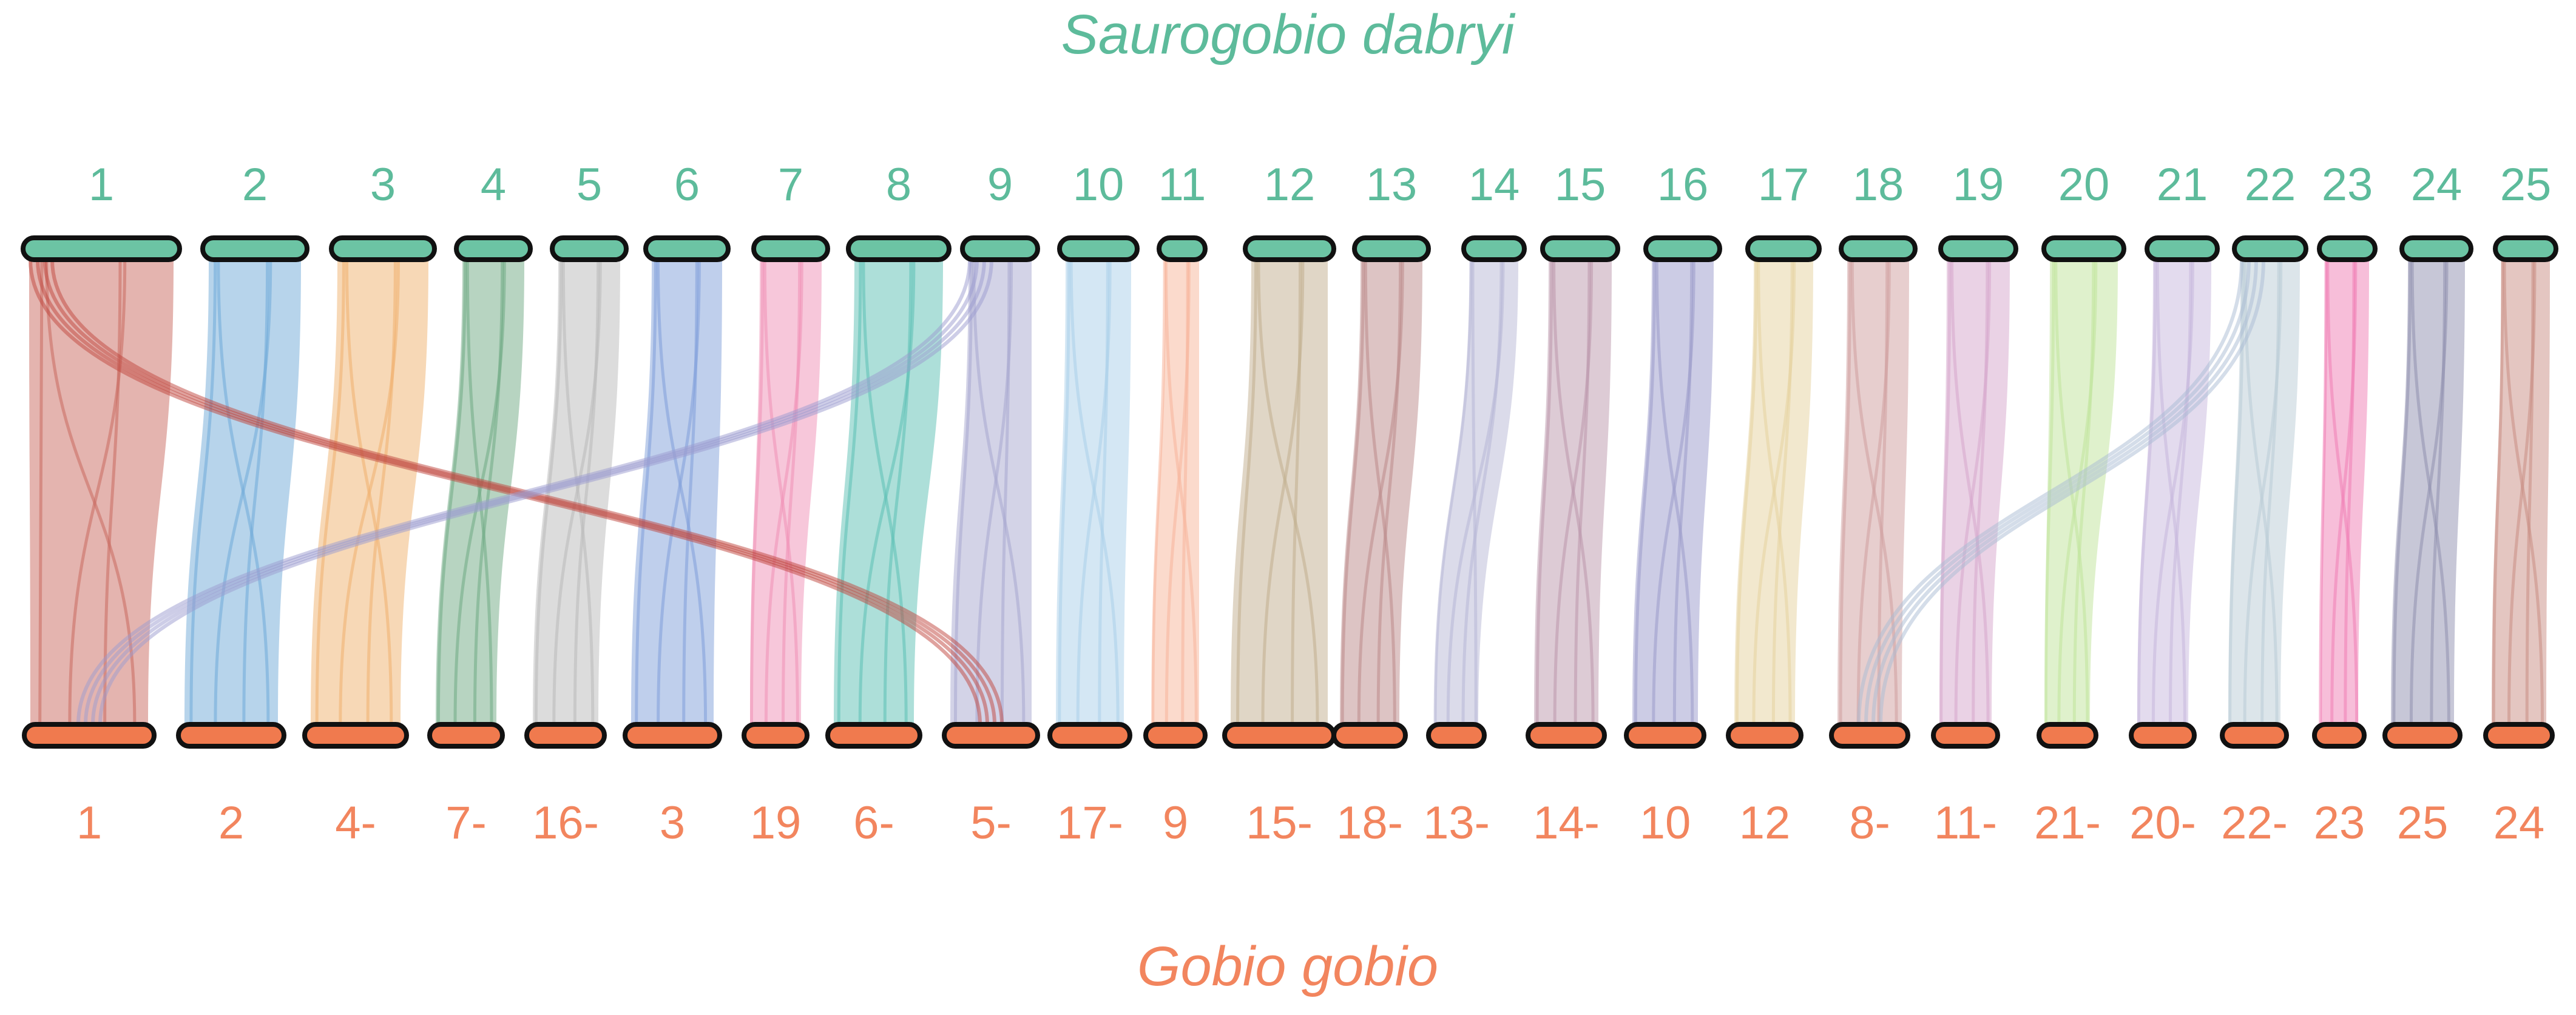 The width and height of the screenshot is (2576, 1015). I want to click on bottom-chromosome-label: 18-, so click(1369, 823).